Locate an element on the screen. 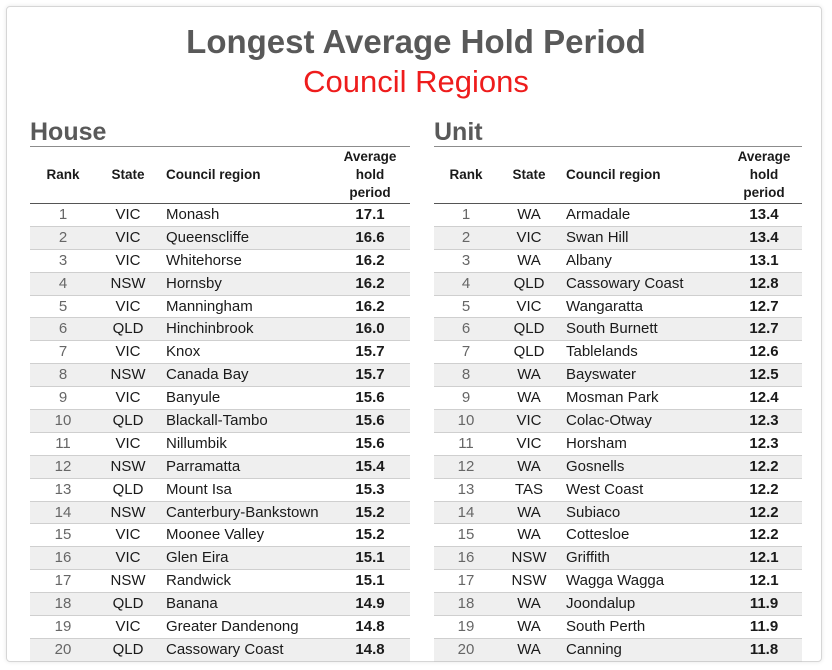 This screenshot has height=670, width=832. region-cell: Monash is located at coordinates (193, 214).